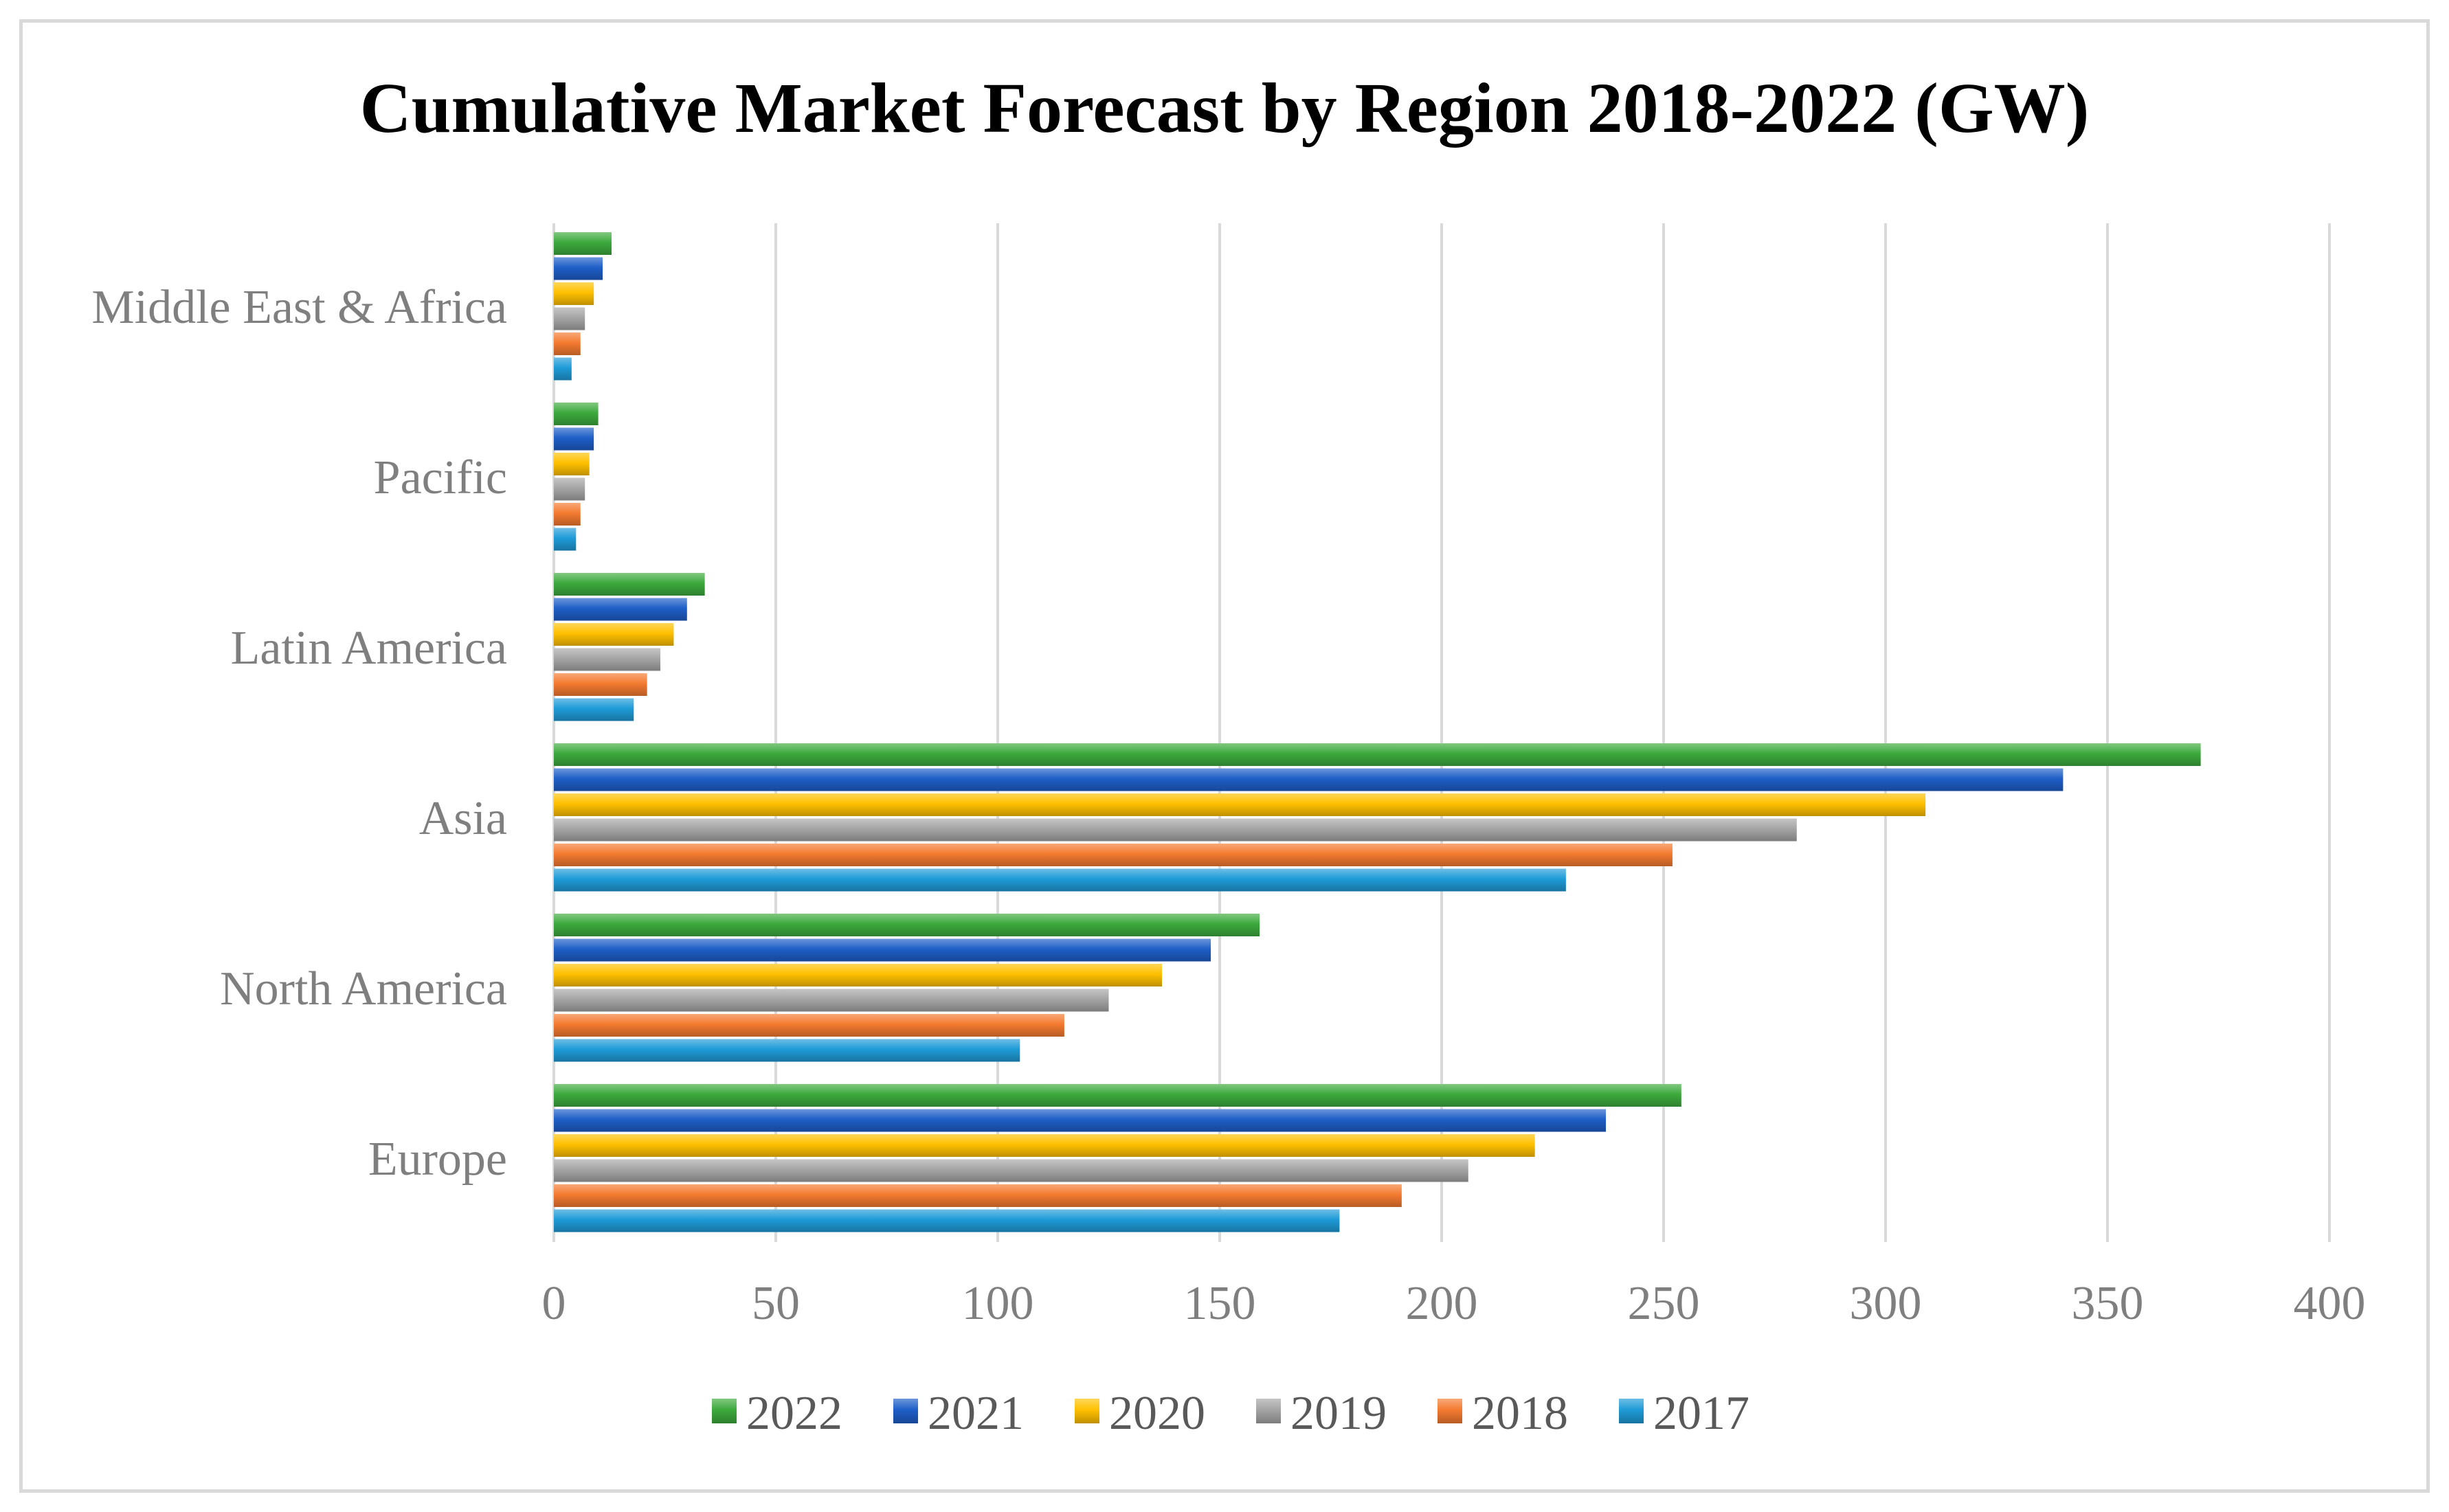 This screenshot has width=2449, height=1512. What do you see at coordinates (2330, 1303) in the screenshot?
I see `x-tick-label-400: 400` at bounding box center [2330, 1303].